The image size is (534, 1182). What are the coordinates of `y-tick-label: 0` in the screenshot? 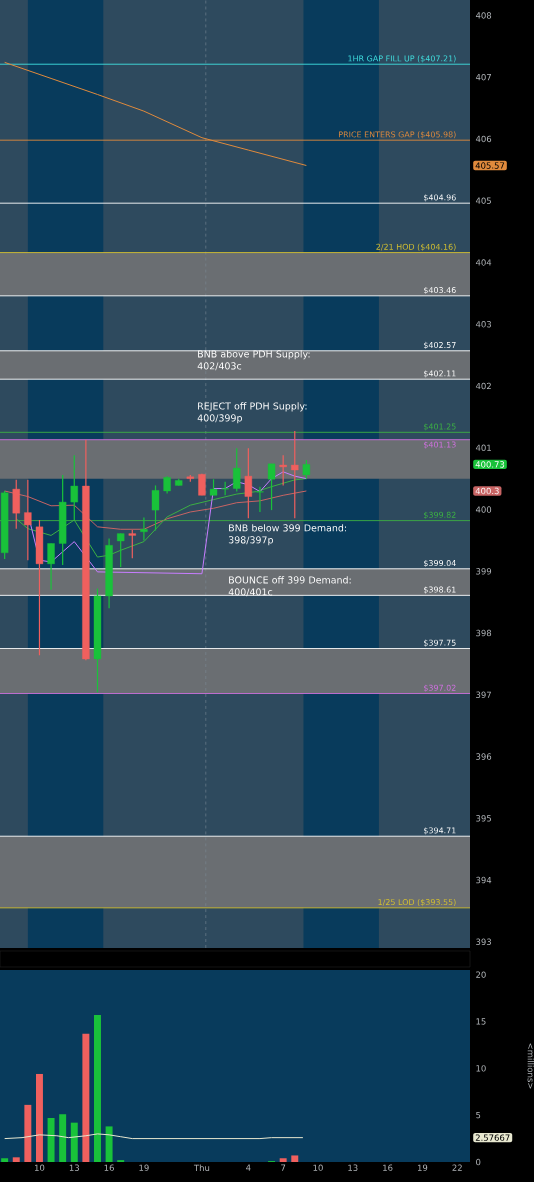 It's located at (478, 1162).